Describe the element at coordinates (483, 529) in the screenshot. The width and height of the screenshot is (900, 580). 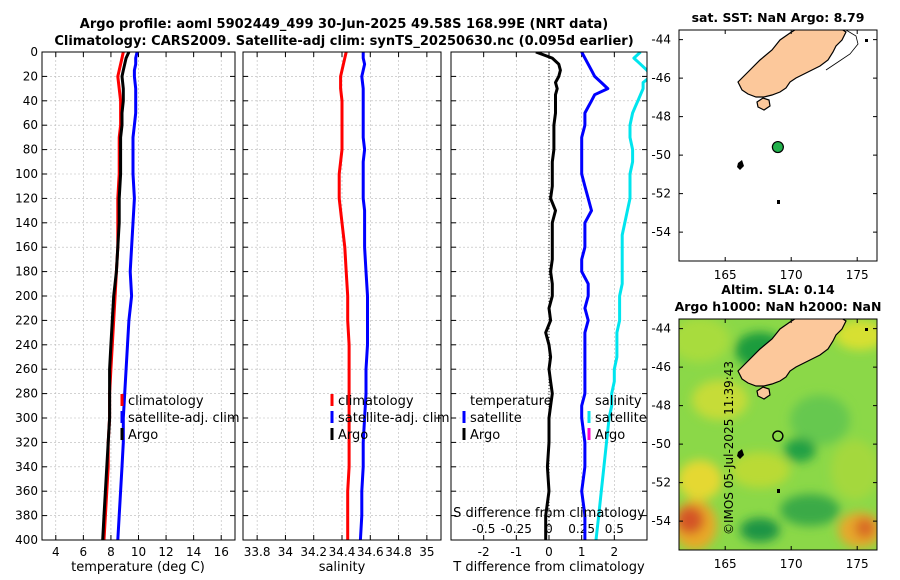
I see `top-x-tick-label: -0.5` at that location.